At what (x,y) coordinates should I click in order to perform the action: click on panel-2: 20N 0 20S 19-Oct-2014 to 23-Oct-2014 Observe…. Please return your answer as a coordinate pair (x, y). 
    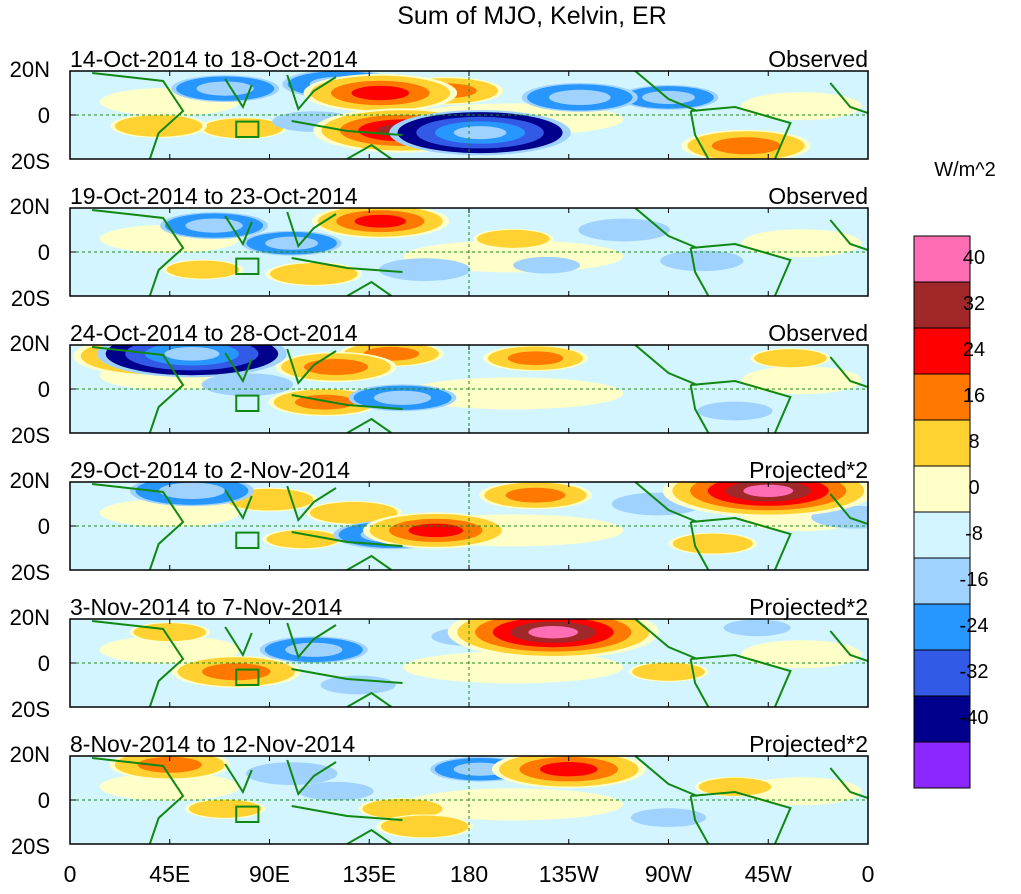
    Looking at the image, I should click on (439, 247).